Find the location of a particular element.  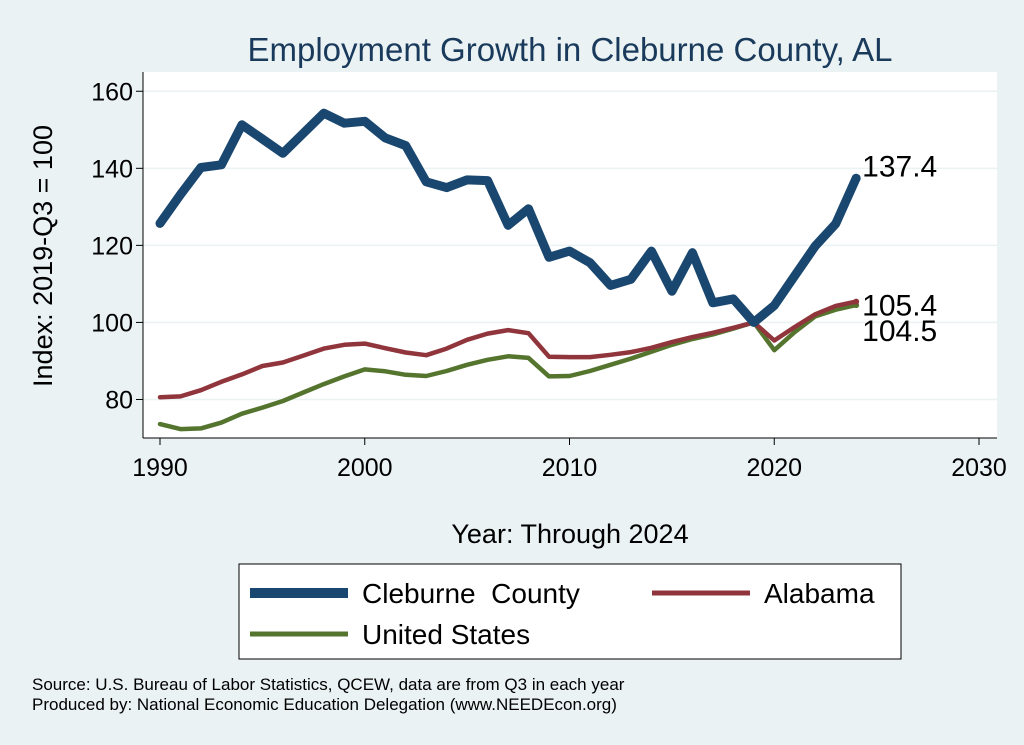

legend-label-united-states: United States is located at coordinates (446, 634).